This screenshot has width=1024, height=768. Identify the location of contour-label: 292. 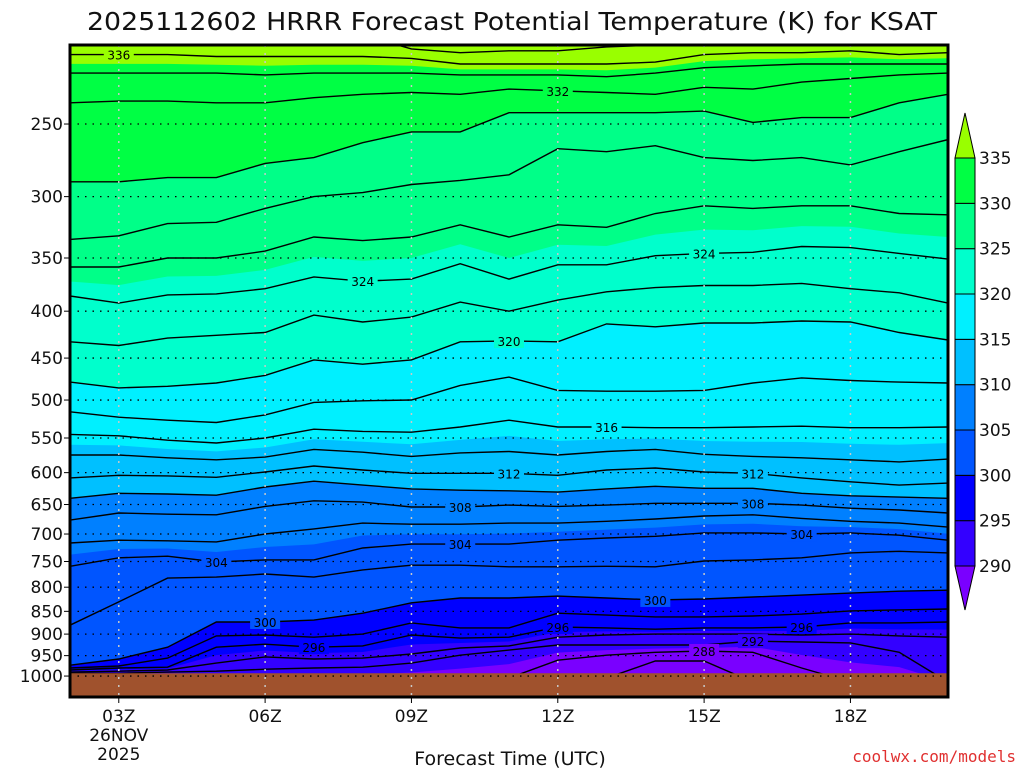
(752, 642).